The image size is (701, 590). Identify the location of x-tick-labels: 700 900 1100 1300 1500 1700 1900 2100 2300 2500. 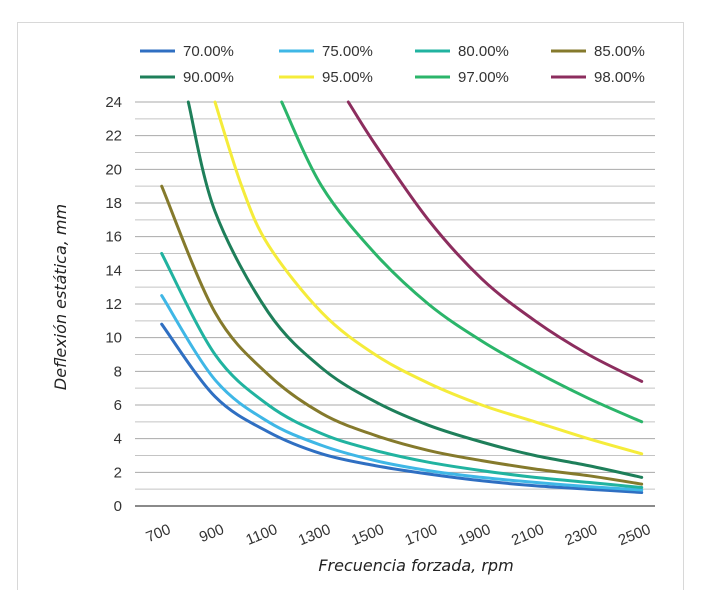
(399, 535).